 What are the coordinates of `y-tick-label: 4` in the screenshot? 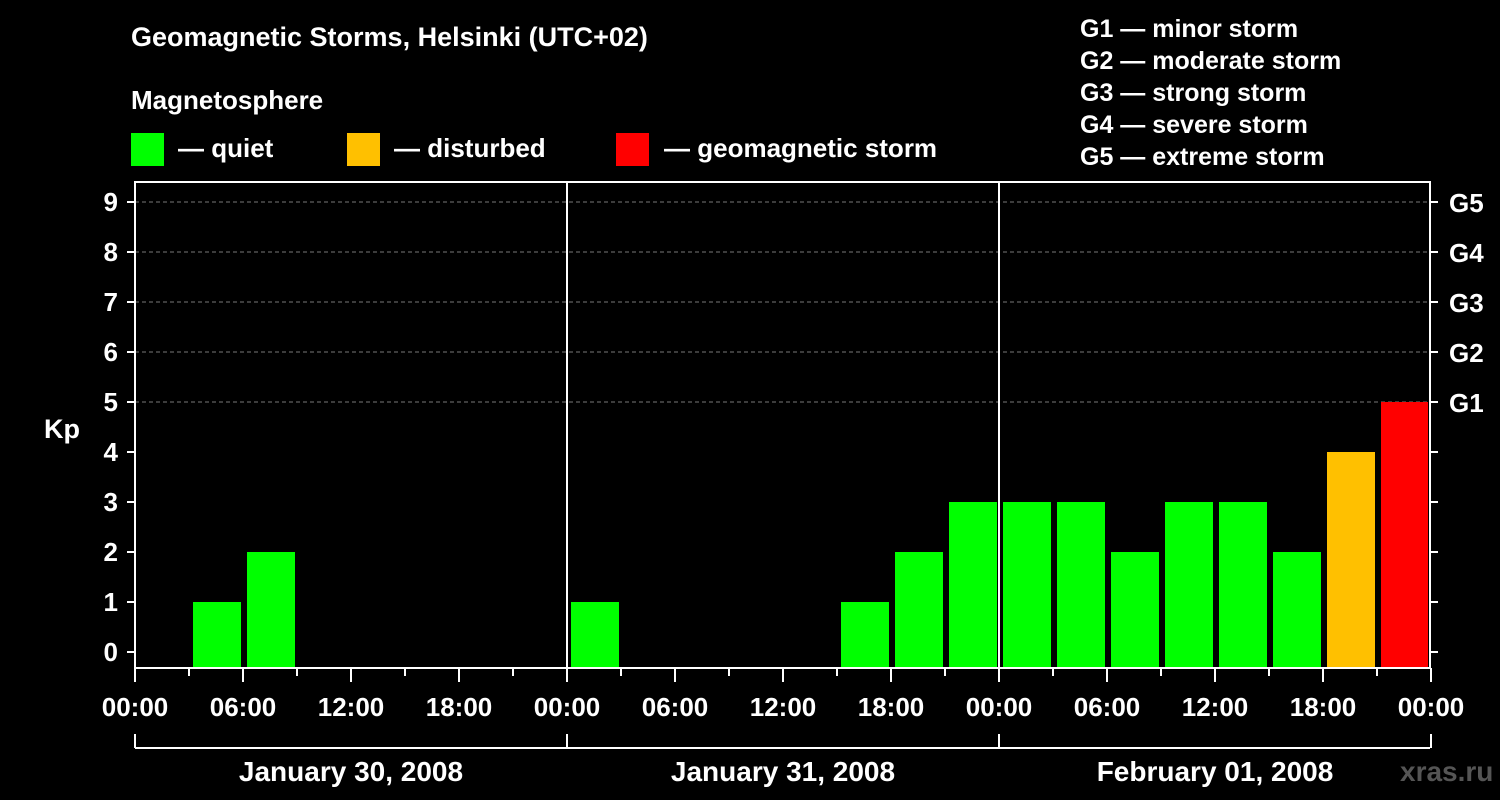 It's located at (111, 452).